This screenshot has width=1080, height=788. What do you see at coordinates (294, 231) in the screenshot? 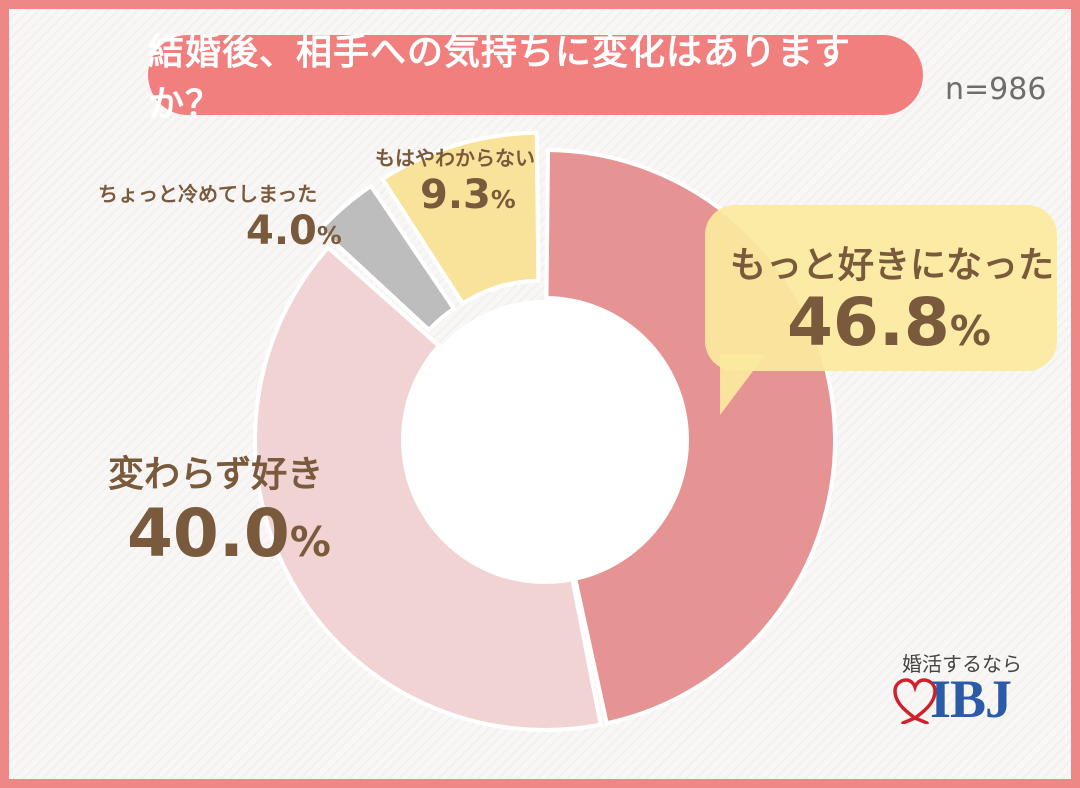
I see `label-cooled-value: 4.0%` at bounding box center [294, 231].